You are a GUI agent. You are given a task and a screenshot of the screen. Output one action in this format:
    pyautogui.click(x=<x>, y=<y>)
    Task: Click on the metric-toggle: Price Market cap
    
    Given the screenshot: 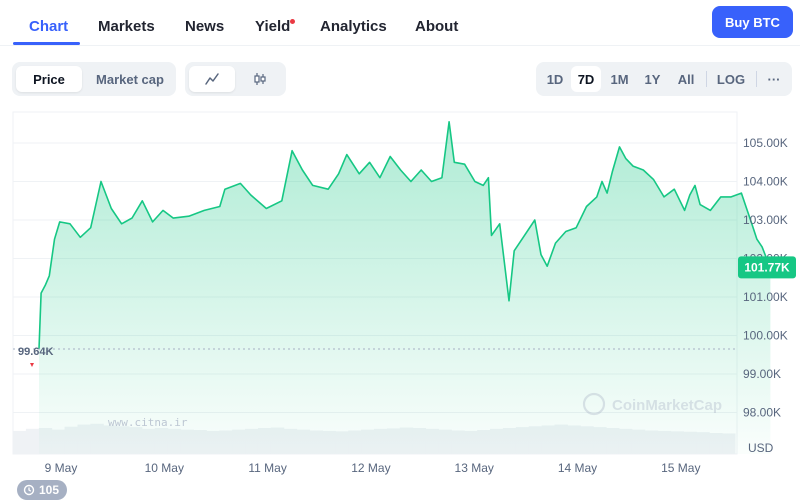 What is the action you would take?
    pyautogui.click(x=94, y=79)
    